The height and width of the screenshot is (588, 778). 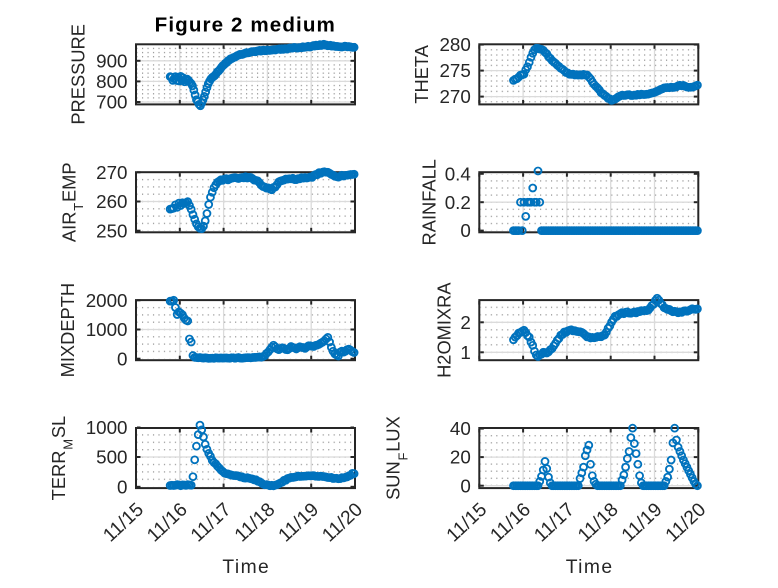 I want to click on svg-text: PRESSURE, so click(x=78, y=74).